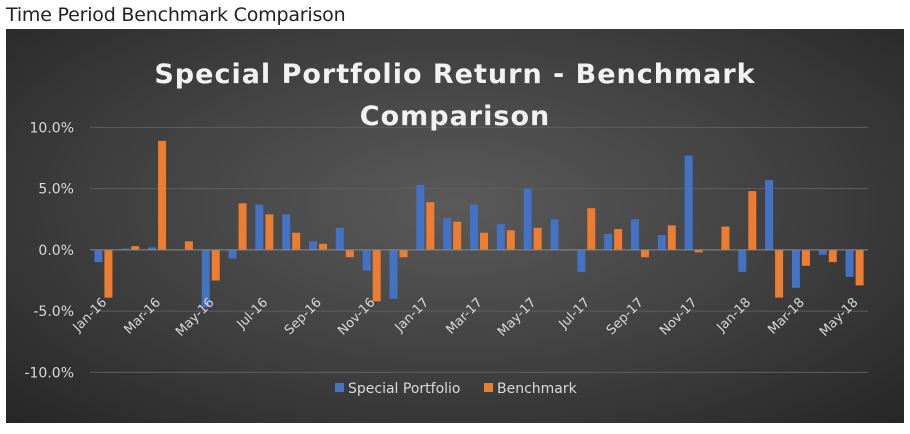 The width and height of the screenshot is (910, 434). Describe the element at coordinates (90, 315) in the screenshot. I see `x-tick-label: Jan-16` at that location.